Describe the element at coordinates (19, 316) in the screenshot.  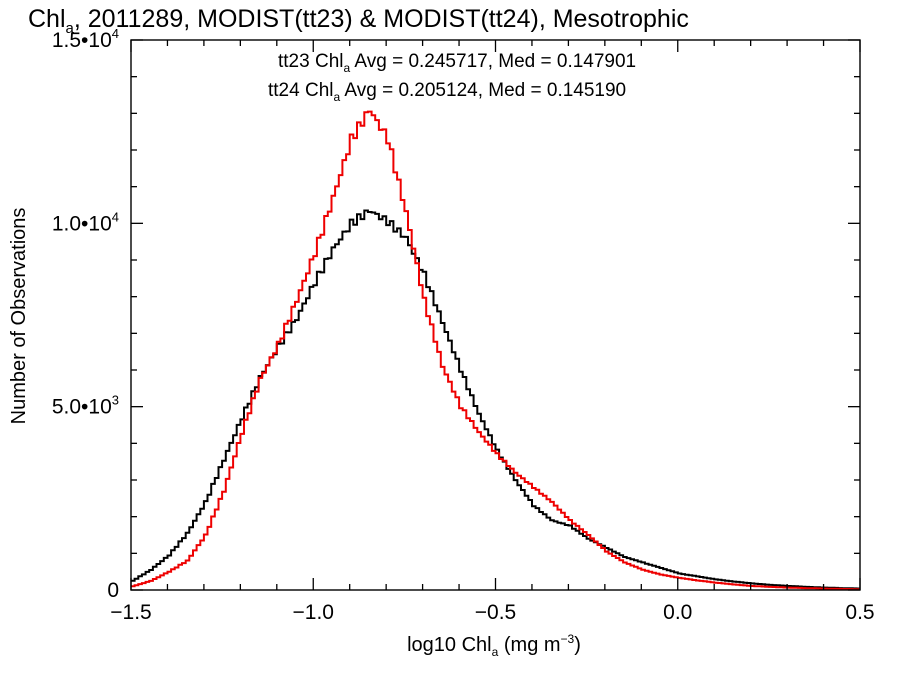
I see `y-axis-label: Number of Observations` at that location.